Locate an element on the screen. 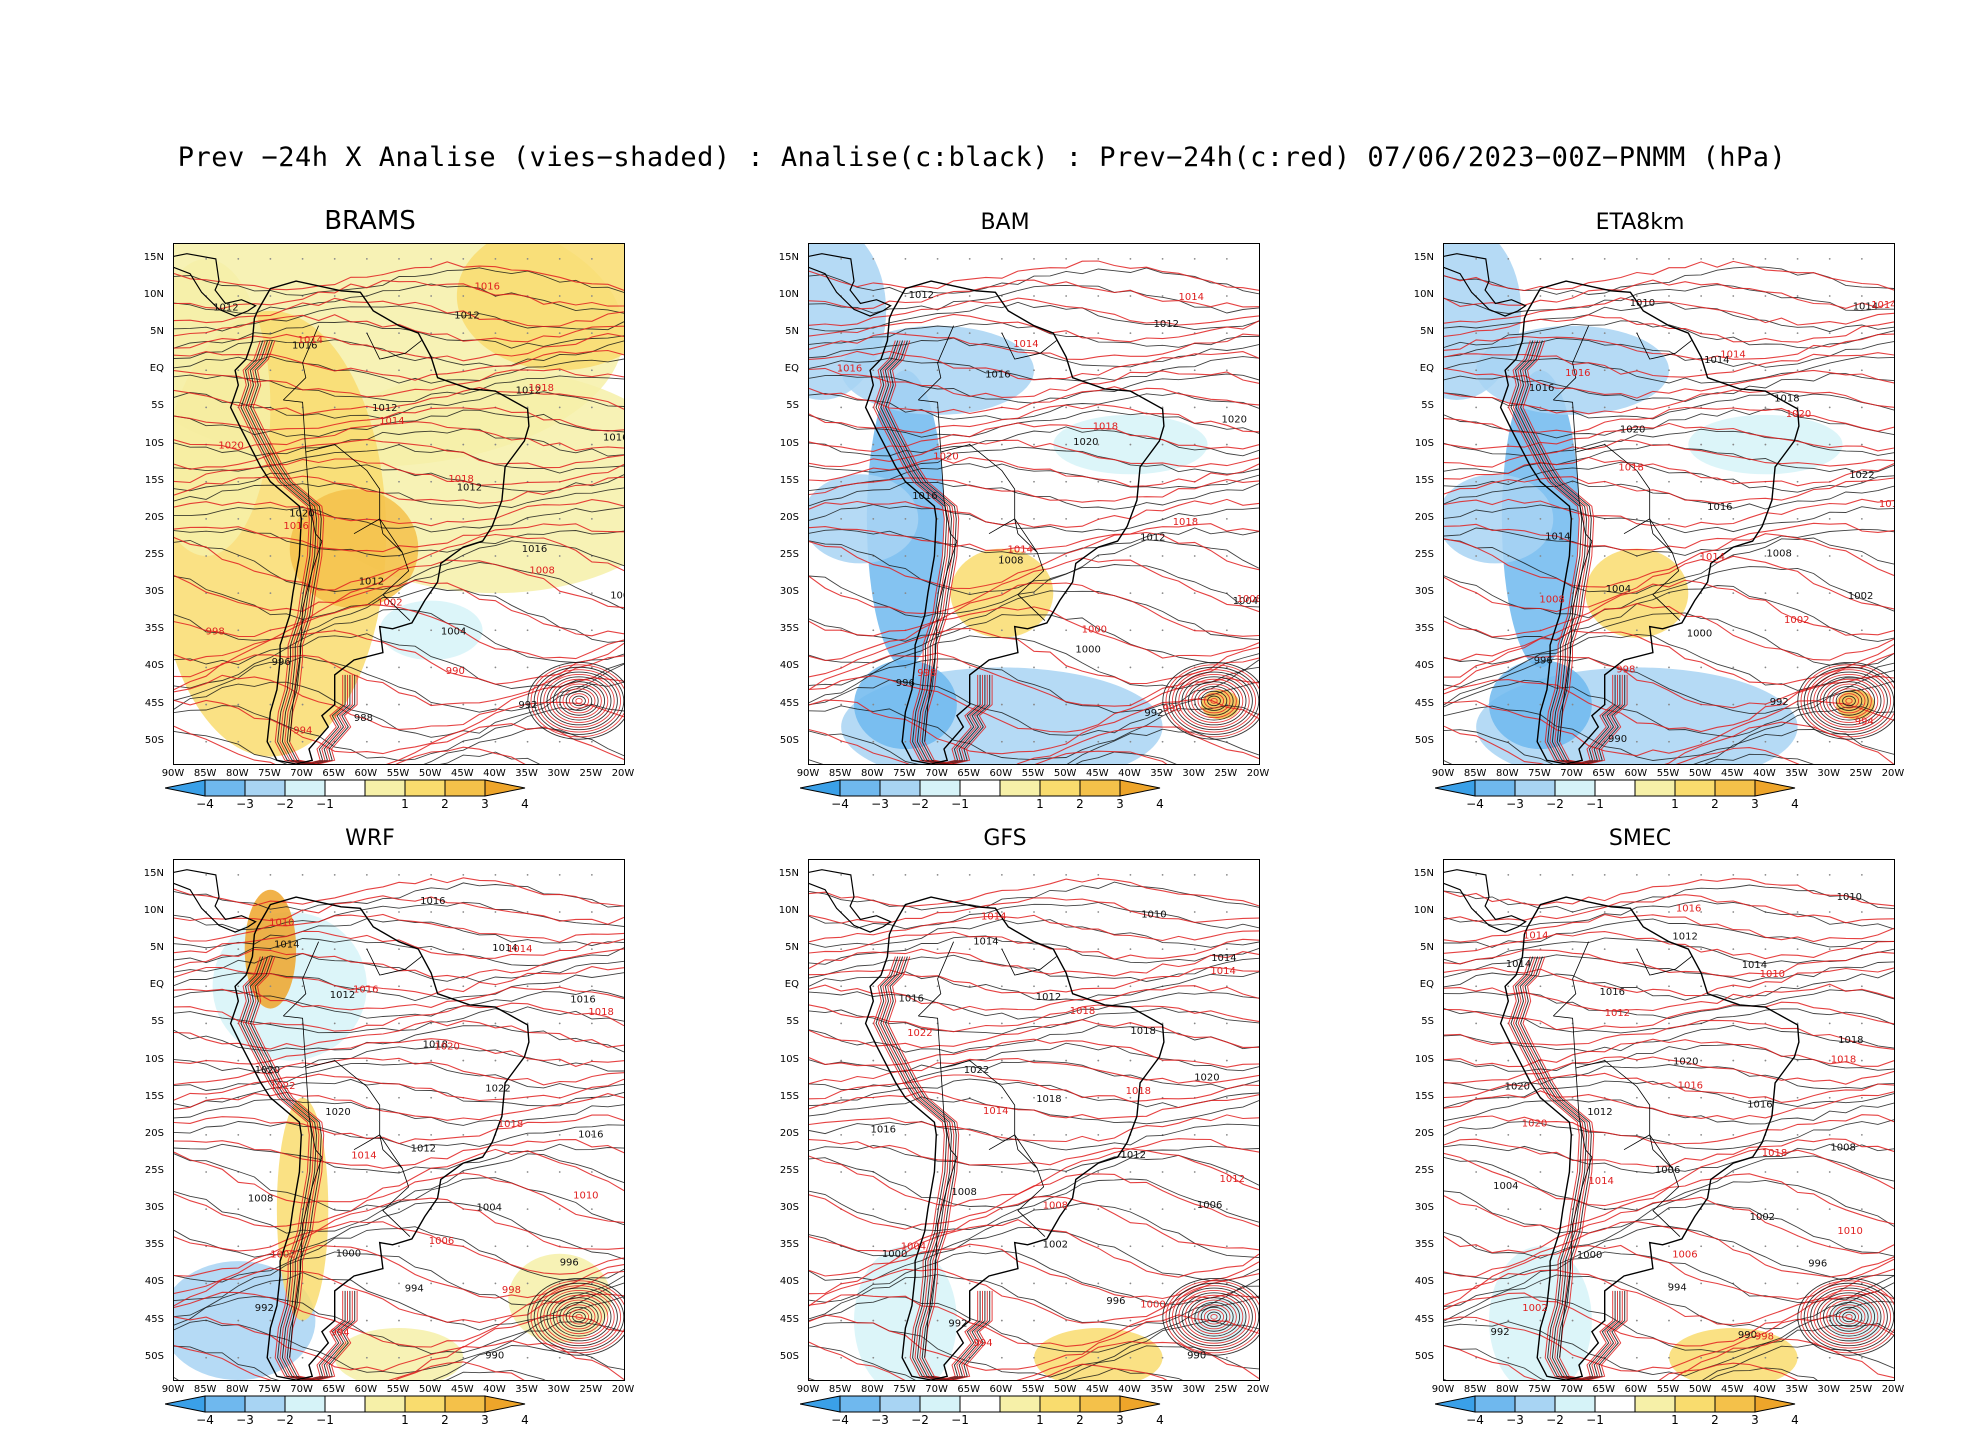  contour-label: 1006 is located at coordinates (1209, 1205).